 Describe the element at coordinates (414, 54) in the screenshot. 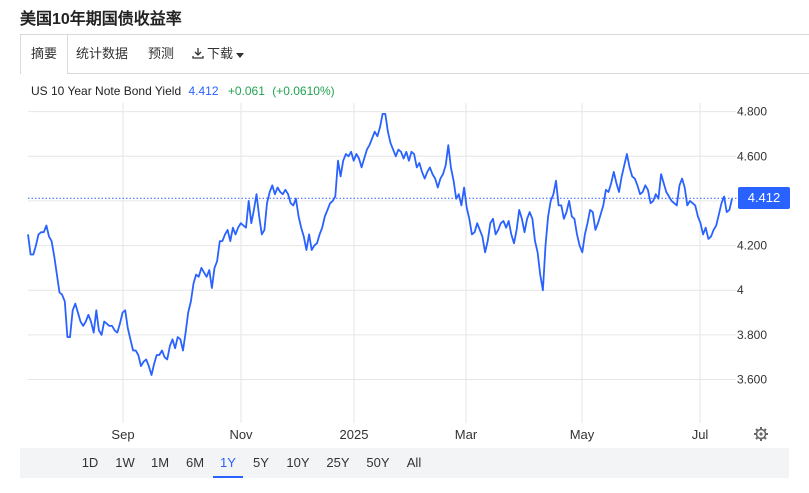

I see `tab-bar: 摘要 统计数据 预测 下载` at that location.